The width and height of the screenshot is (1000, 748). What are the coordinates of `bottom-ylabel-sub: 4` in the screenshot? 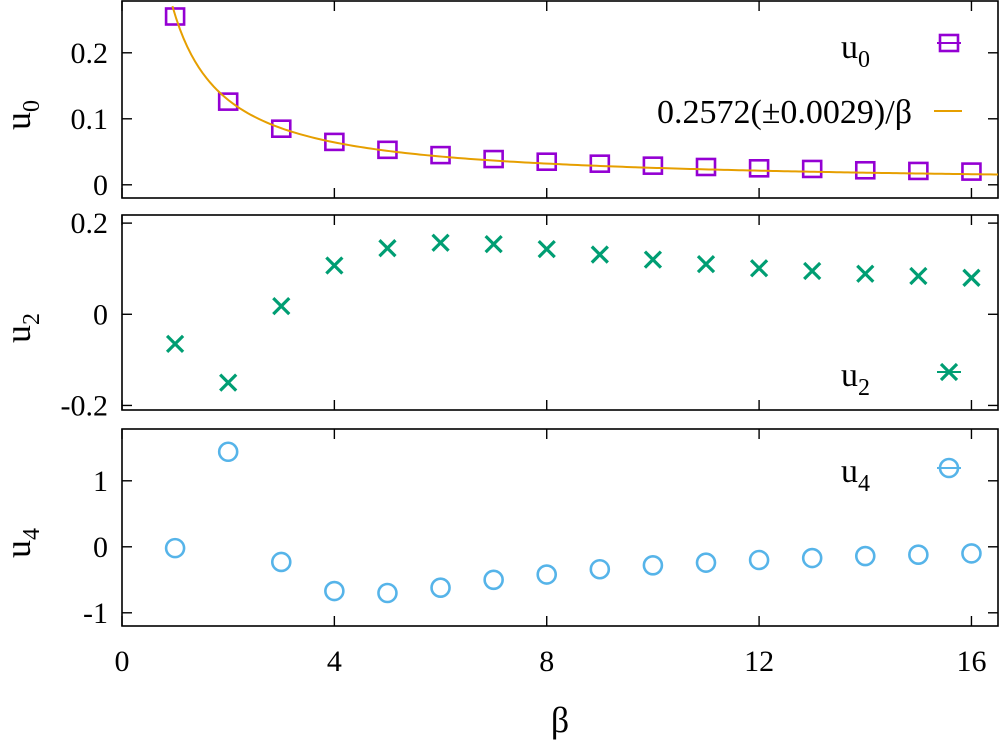 It's located at (32, 534).